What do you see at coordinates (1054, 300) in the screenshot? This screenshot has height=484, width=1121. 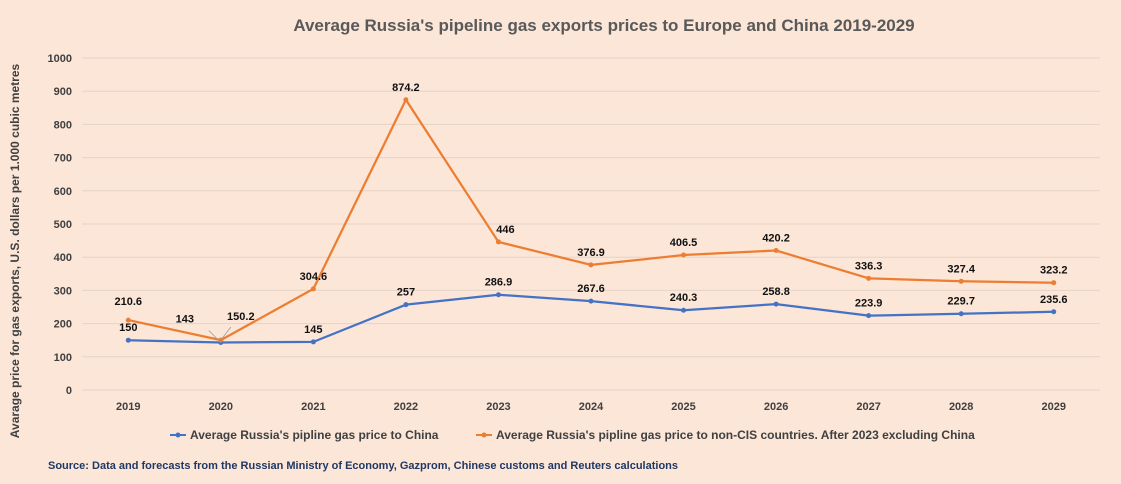 I see `data-label-0: 235.6` at bounding box center [1054, 300].